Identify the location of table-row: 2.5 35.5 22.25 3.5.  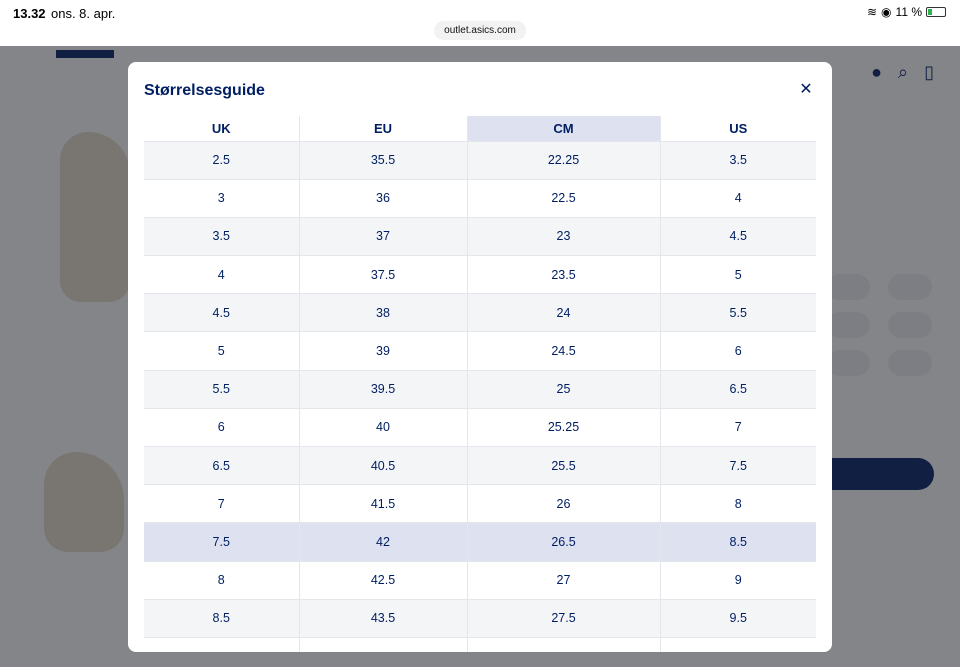
(480, 160).